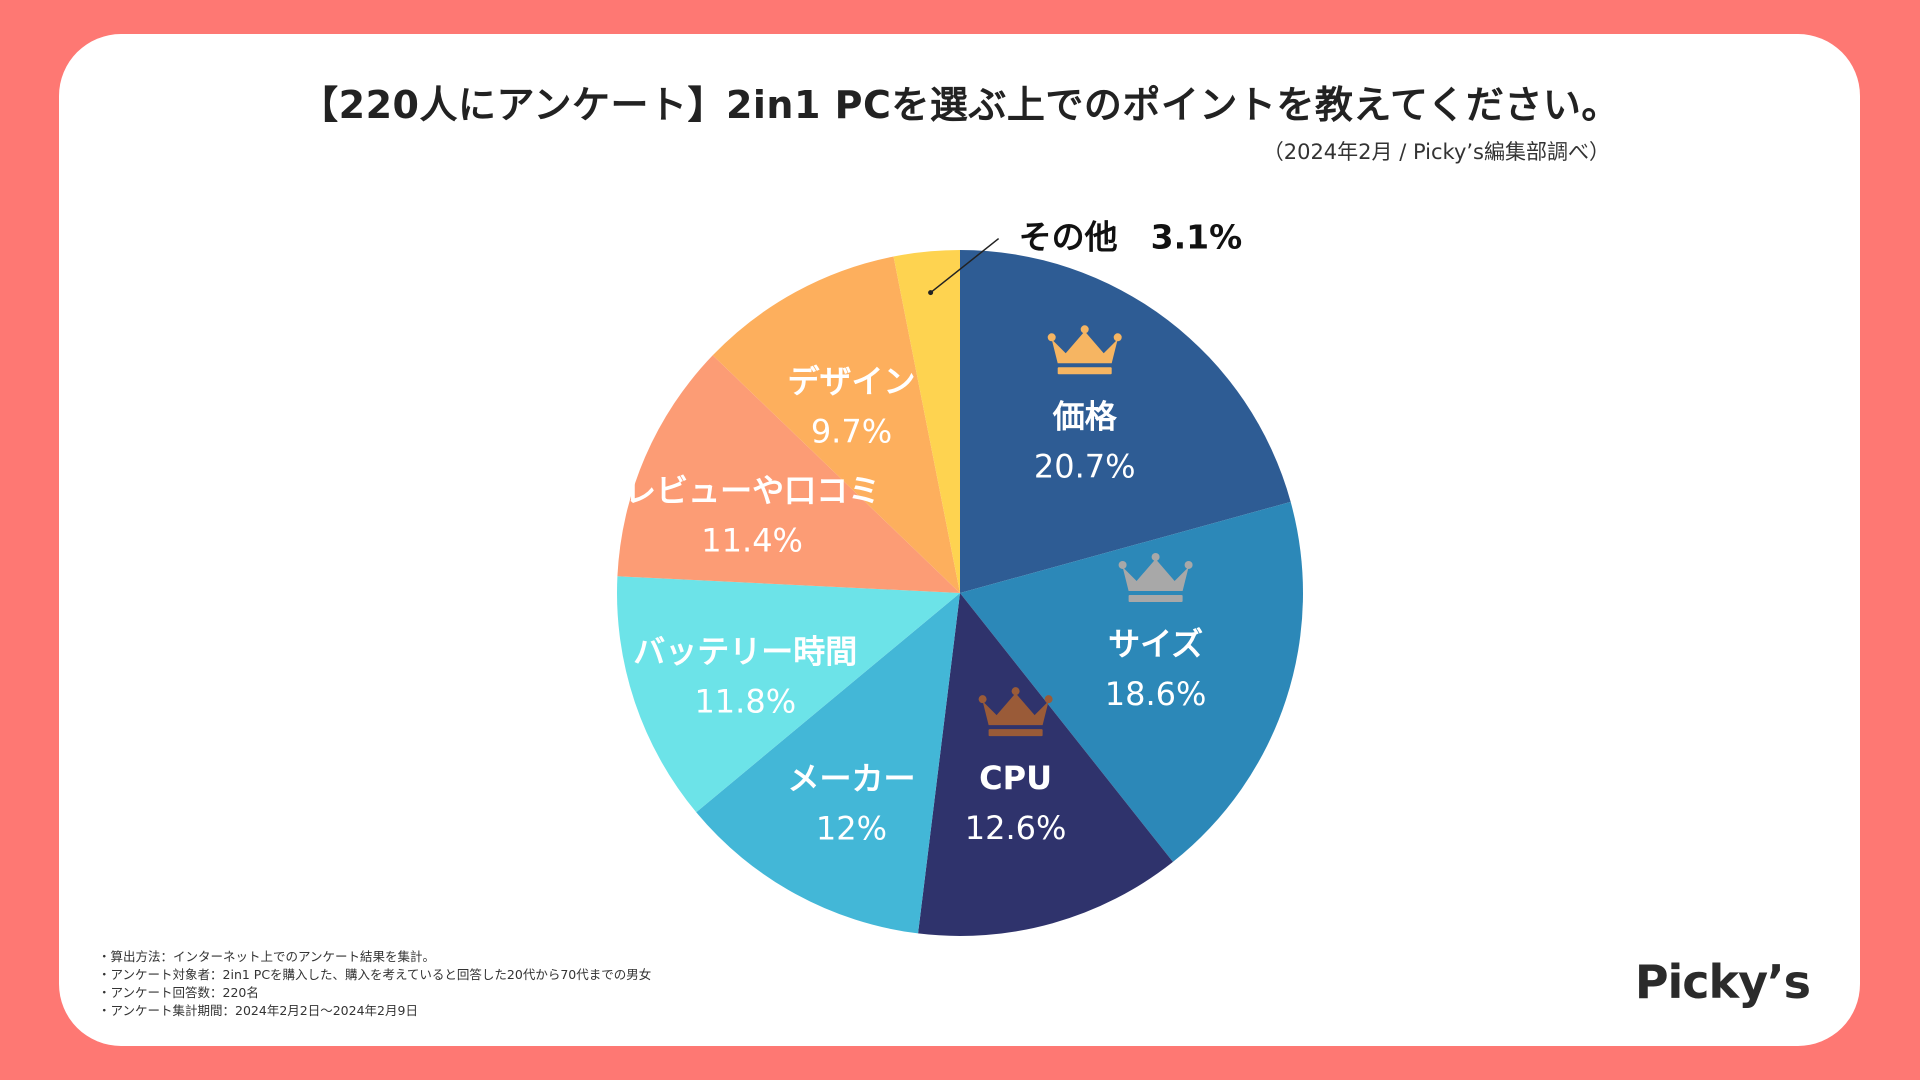 The height and width of the screenshot is (1080, 1920). Describe the element at coordinates (374, 957) in the screenshot. I see `note-method: 算出方法：インターネット上でのアンケート結果を集計。` at that location.